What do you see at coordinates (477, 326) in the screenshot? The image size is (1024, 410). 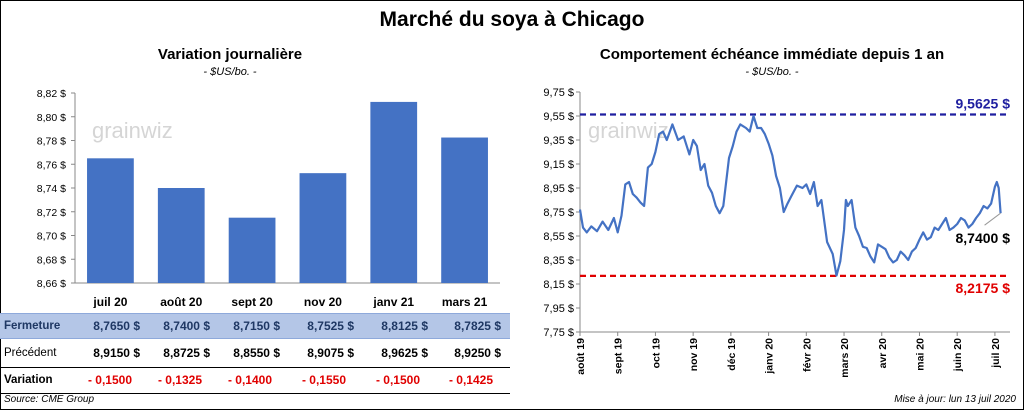 I see `close-cell: 8,7825 $` at bounding box center [477, 326].